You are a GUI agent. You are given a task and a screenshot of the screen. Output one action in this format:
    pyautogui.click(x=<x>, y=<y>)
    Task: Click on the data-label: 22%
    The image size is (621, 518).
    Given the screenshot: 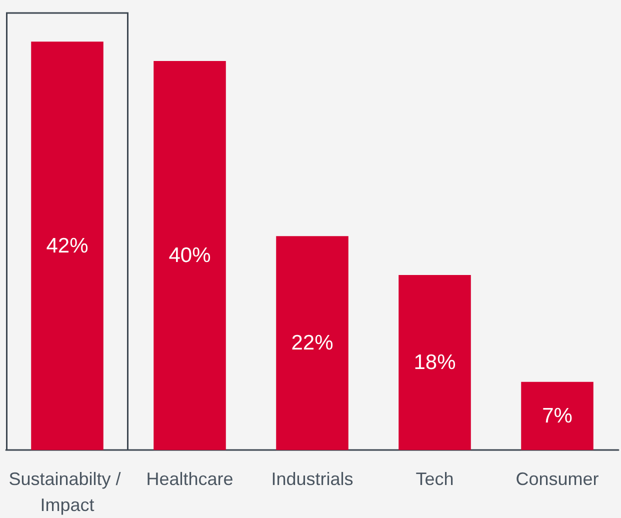 What is the action you would take?
    pyautogui.click(x=312, y=343)
    